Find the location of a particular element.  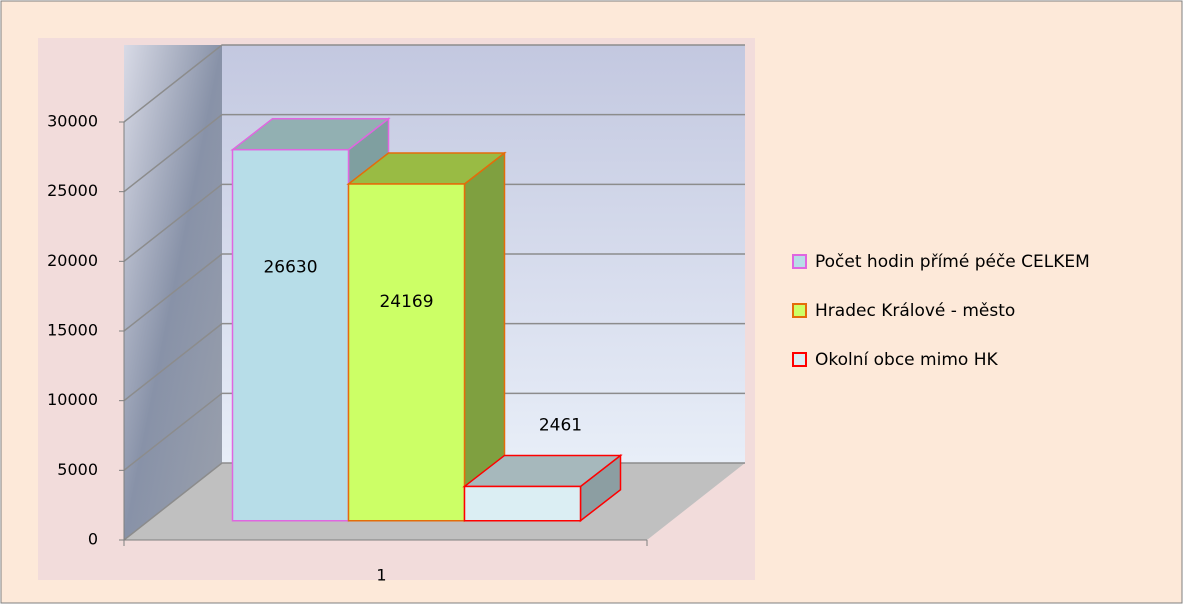

x-tick-label: 1 is located at coordinates (381, 575).